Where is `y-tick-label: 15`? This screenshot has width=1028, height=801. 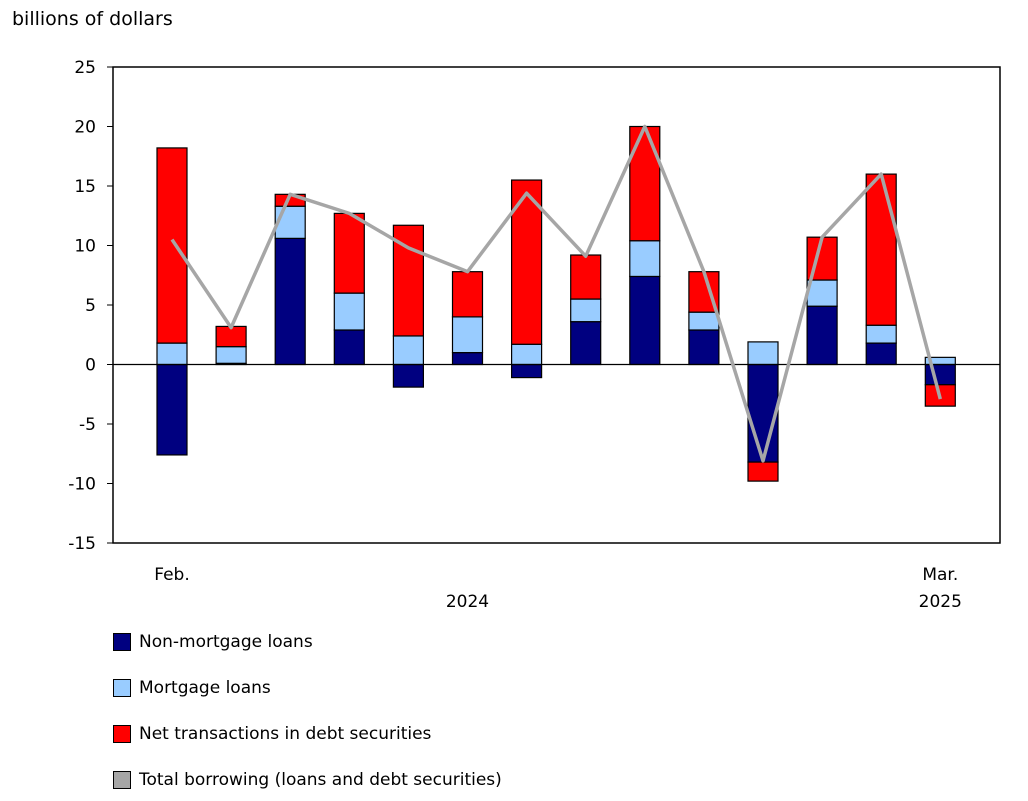 y-tick-label: 15 is located at coordinates (85, 187).